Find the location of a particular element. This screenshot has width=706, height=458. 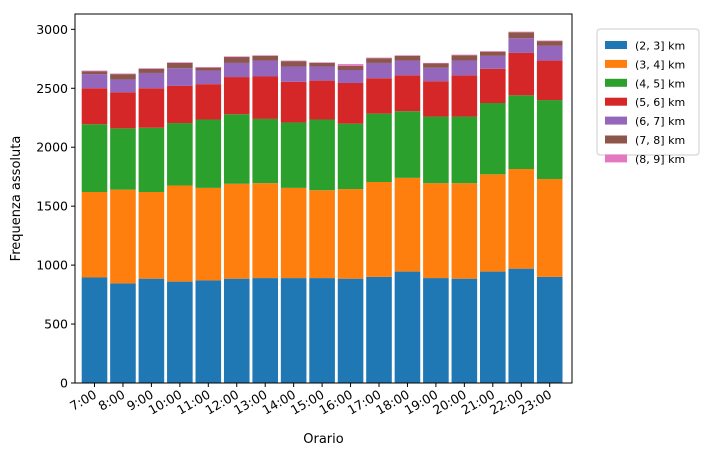

bar-segment-800-s3 is located at coordinates (123, 159).